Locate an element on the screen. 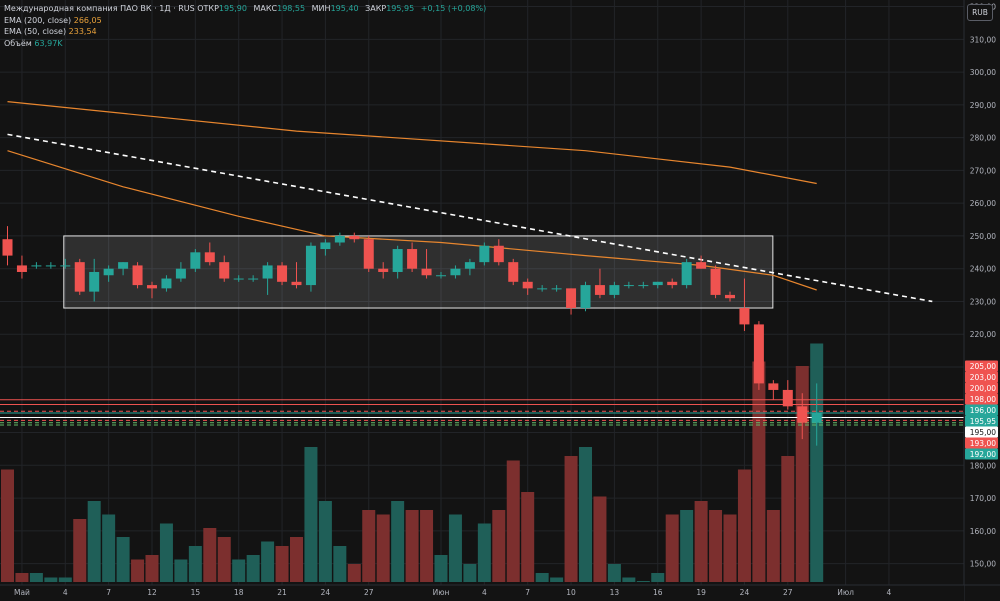 Image resolution: width=1000 pixels, height=601 pixels. time-tick-label: 10 is located at coordinates (571, 592).